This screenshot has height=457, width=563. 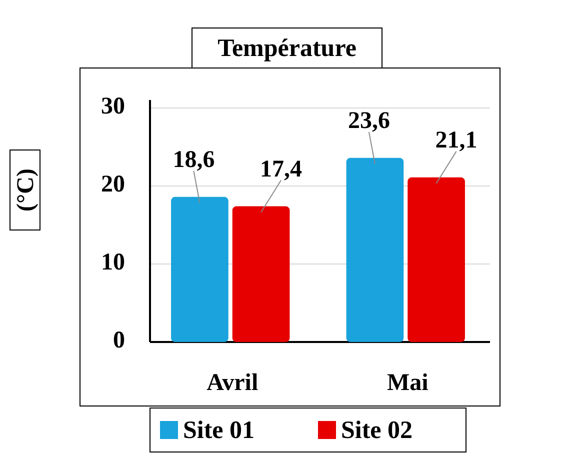 I want to click on x-tick-label: Mai, so click(x=407, y=383).